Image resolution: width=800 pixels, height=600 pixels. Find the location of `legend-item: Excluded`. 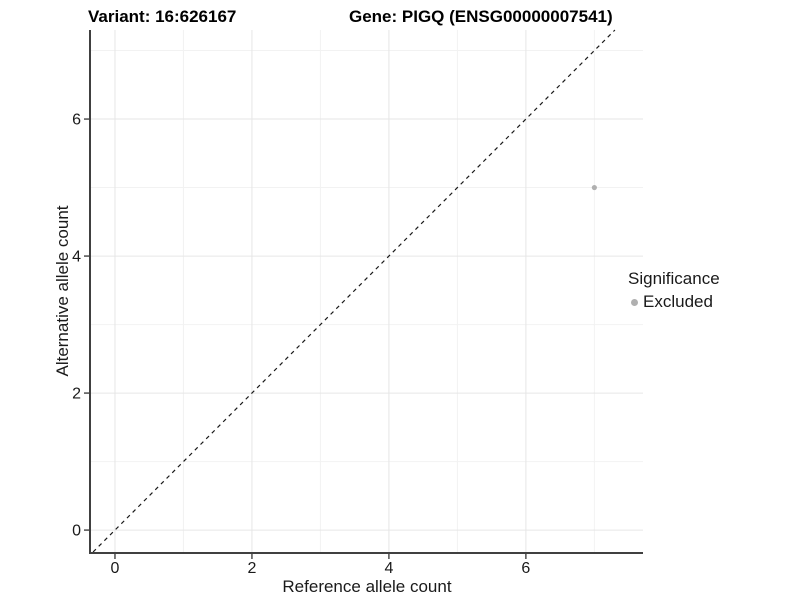

legend-item: Excluded is located at coordinates (674, 302).